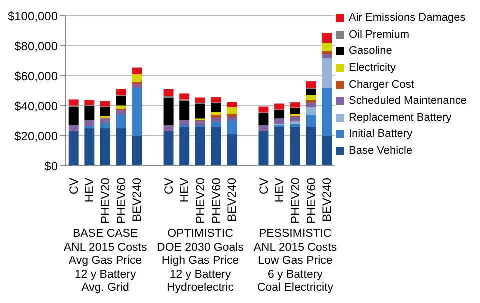 The height and width of the screenshot is (303, 480). Describe the element at coordinates (370, 51) in the screenshot. I see `legend-label: Gasoline` at that location.